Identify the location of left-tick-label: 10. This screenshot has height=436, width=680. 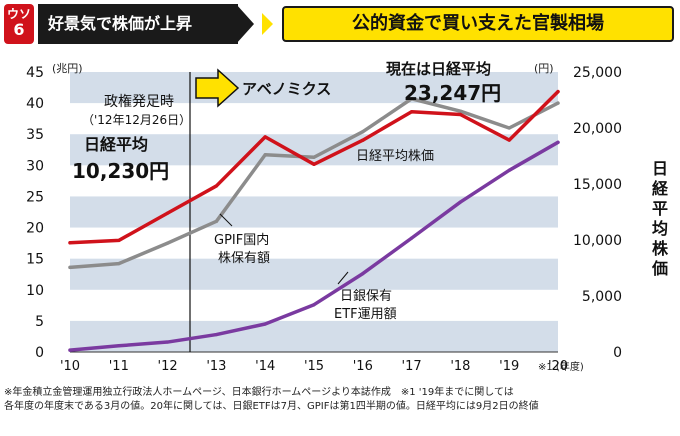
(35, 291).